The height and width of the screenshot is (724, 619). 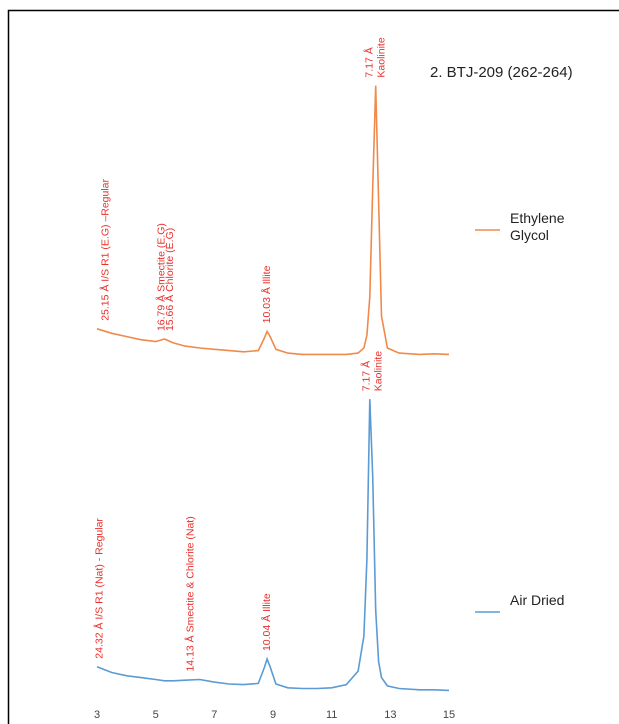 I want to click on chart-title: 2. BTJ-209 (262-264), so click(x=501, y=72).